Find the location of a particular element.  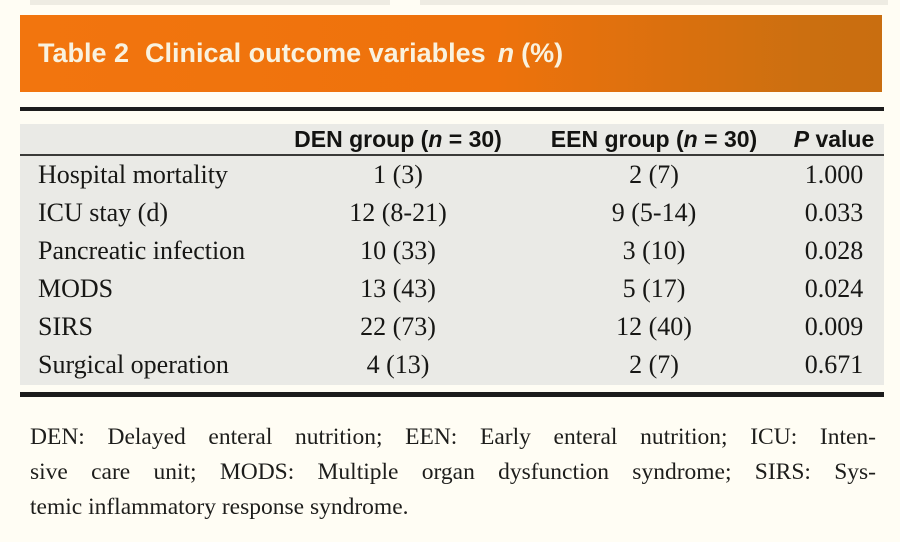

italic-p: P is located at coordinates (801, 138).